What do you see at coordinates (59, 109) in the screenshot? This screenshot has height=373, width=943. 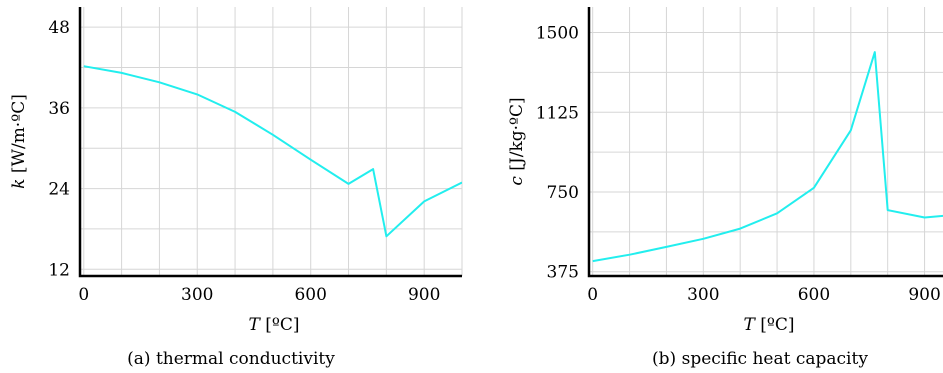 I see `y-tick-label: 36` at bounding box center [59, 109].